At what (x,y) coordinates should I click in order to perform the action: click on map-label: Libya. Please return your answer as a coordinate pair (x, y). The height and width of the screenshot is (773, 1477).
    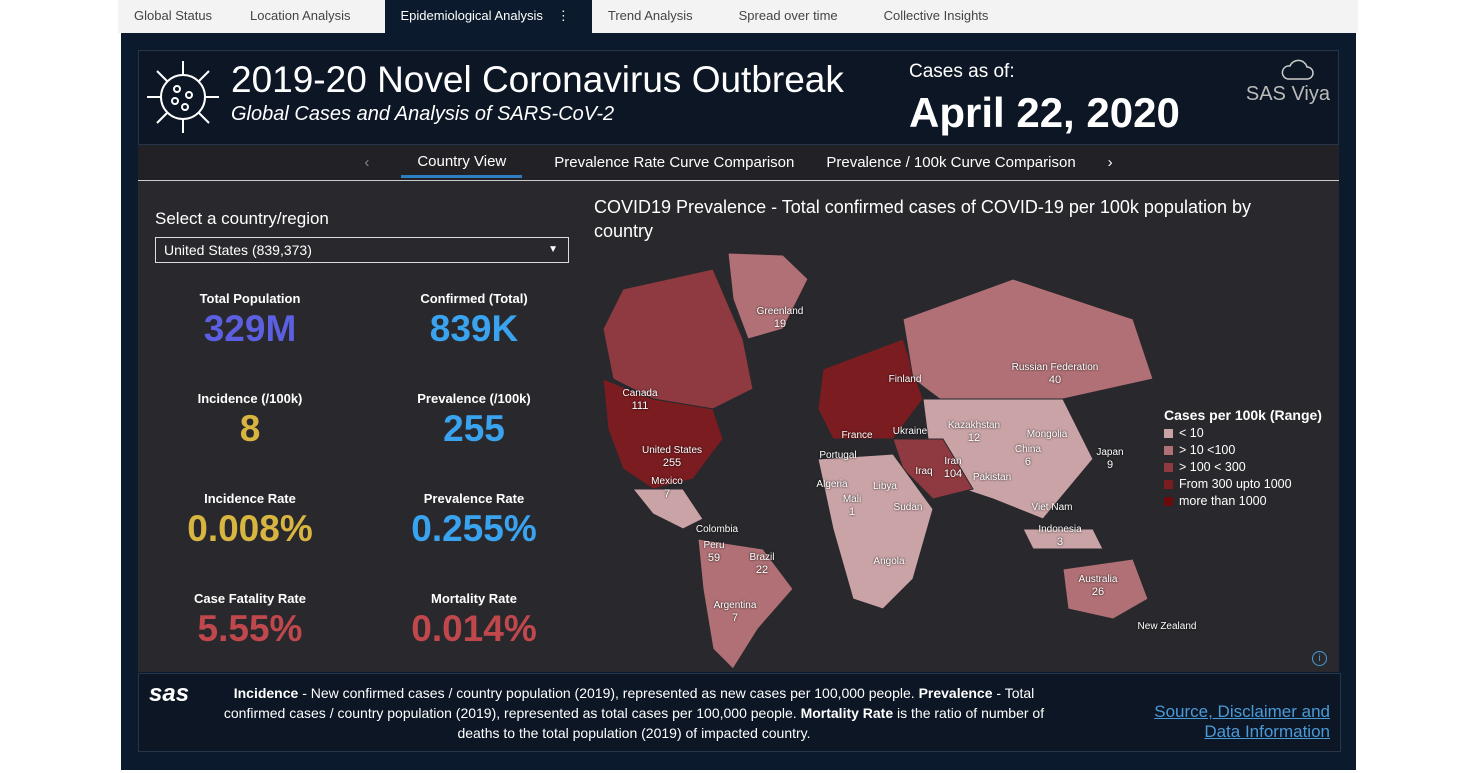
    Looking at the image, I should click on (885, 487).